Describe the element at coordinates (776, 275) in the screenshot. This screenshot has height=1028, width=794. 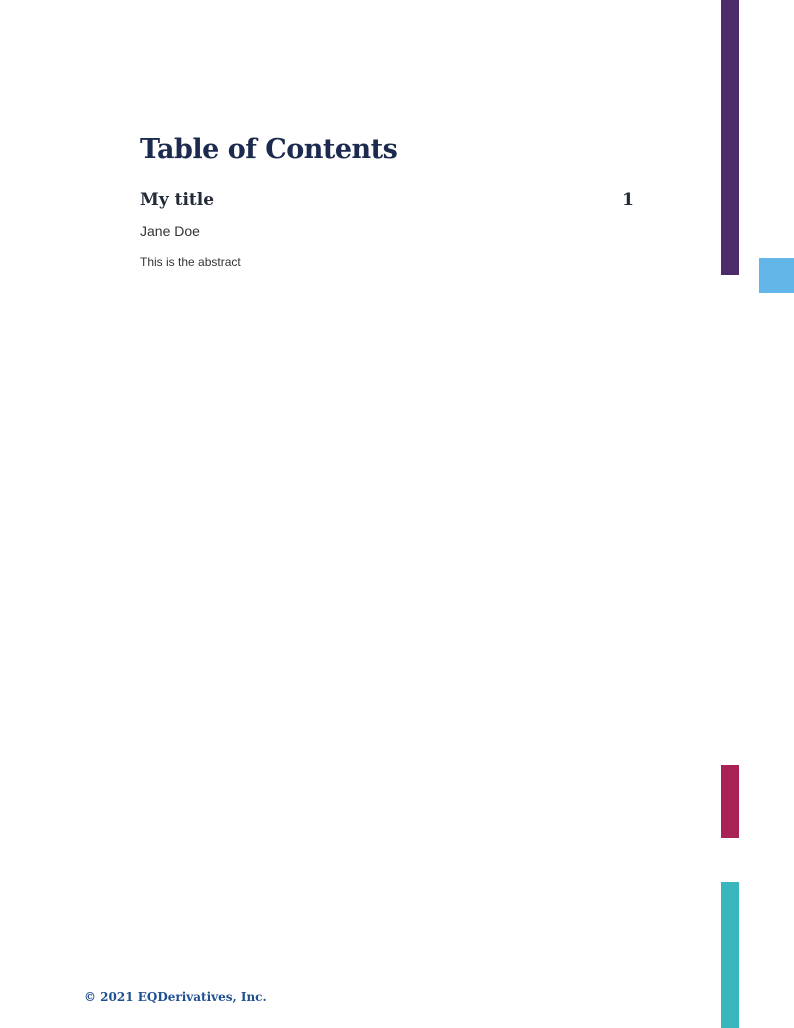
I see `decorative-bar-sky` at that location.